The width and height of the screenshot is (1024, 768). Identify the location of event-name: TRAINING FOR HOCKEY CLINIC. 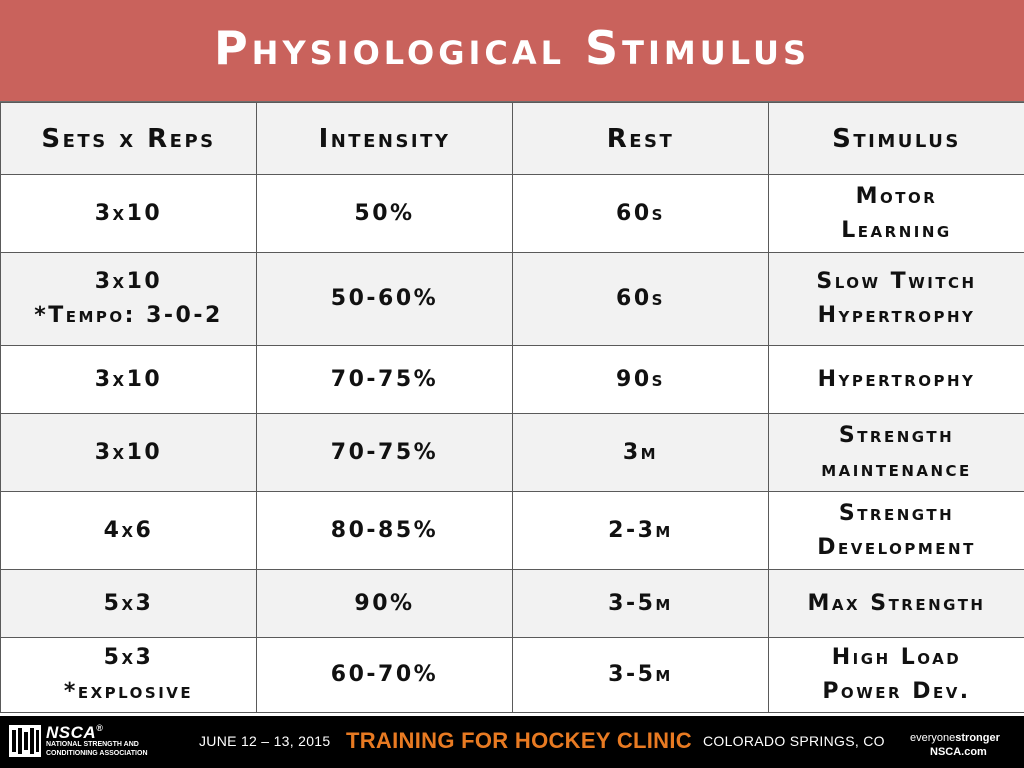
(519, 740).